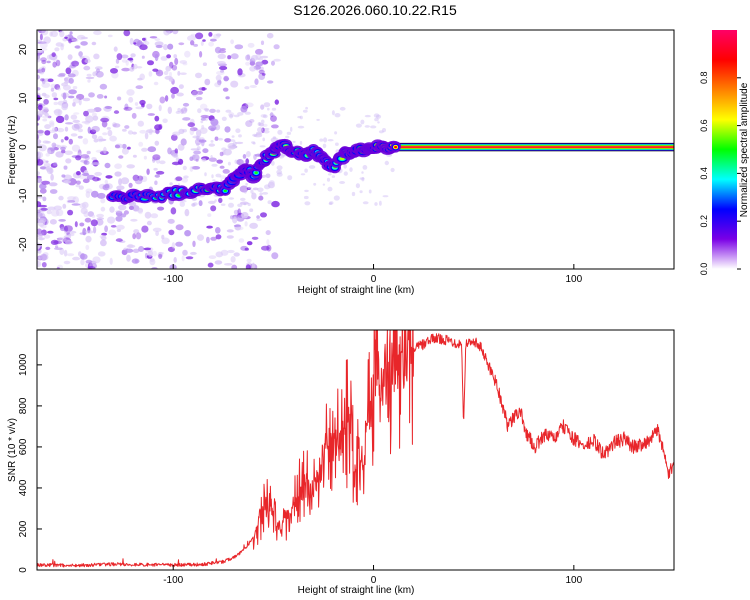 Image resolution: width=750 pixels, height=600 pixels. I want to click on steady-tone-band, so click(535, 147).